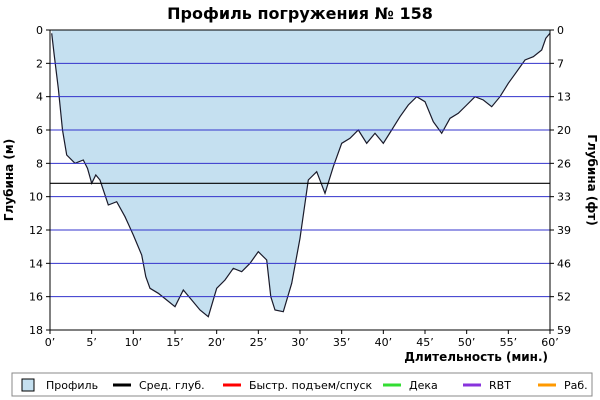 This screenshot has height=400, width=600. I want to click on legend-item: Профиль, so click(59, 385).